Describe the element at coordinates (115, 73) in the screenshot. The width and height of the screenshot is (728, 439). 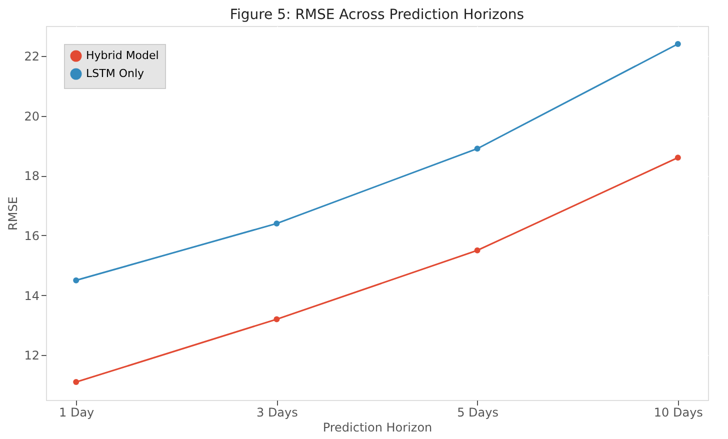
I see `legend-label: LSTM Only` at that location.